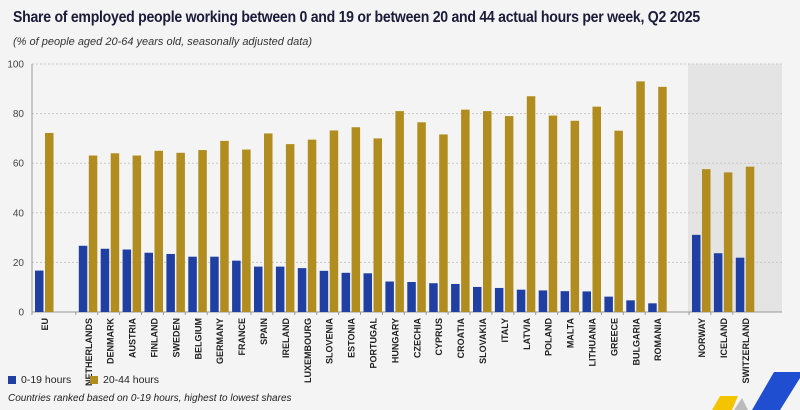 This screenshot has width=800, height=410. I want to click on legend-swatch-blue, so click(12, 380).